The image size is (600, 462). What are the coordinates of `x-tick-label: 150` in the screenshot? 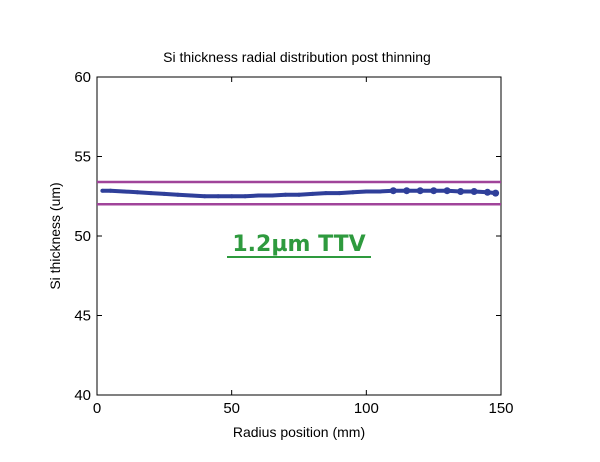 It's located at (500, 408).